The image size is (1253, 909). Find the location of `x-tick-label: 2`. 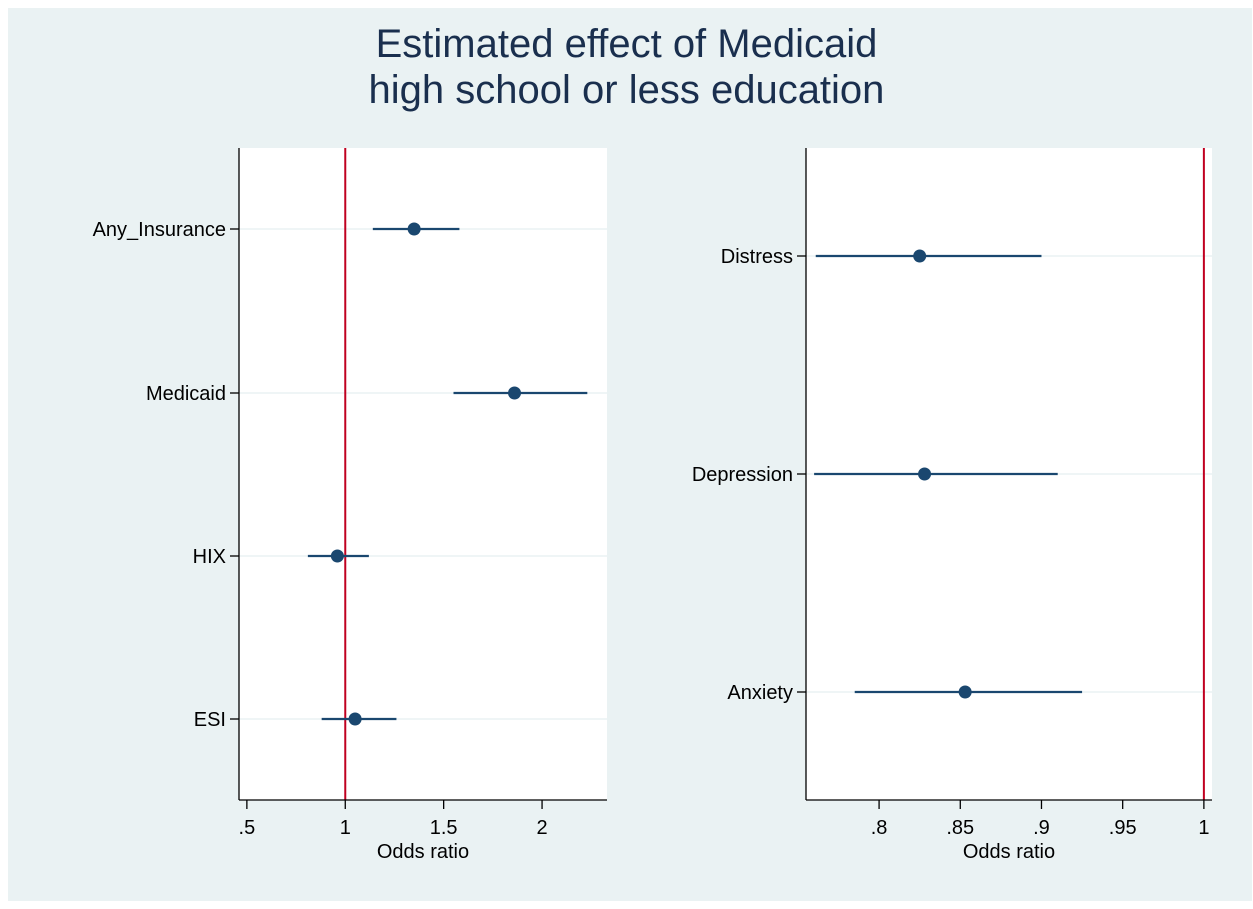

x-tick-label: 2 is located at coordinates (541, 828).